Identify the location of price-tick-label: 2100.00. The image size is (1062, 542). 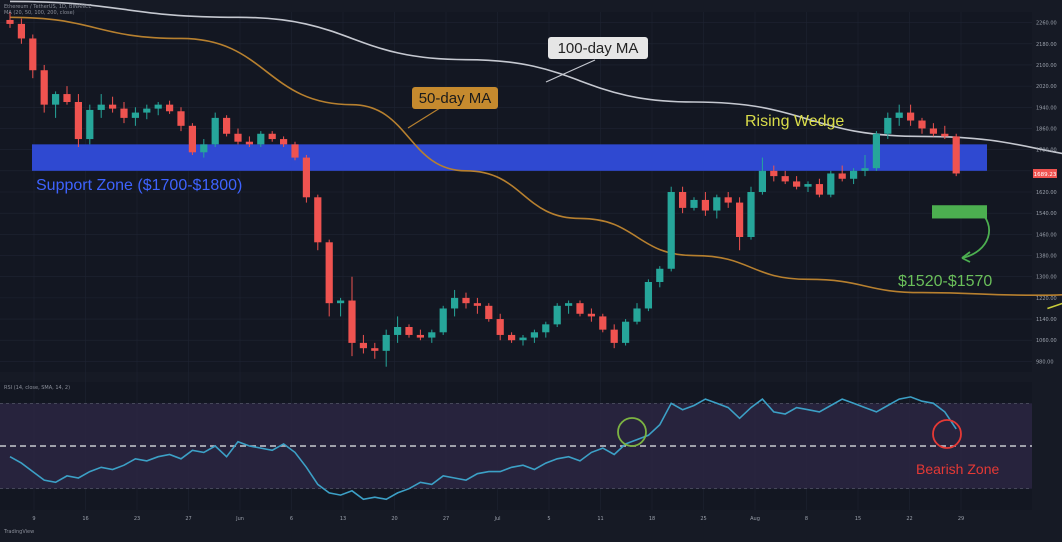
(1046, 66).